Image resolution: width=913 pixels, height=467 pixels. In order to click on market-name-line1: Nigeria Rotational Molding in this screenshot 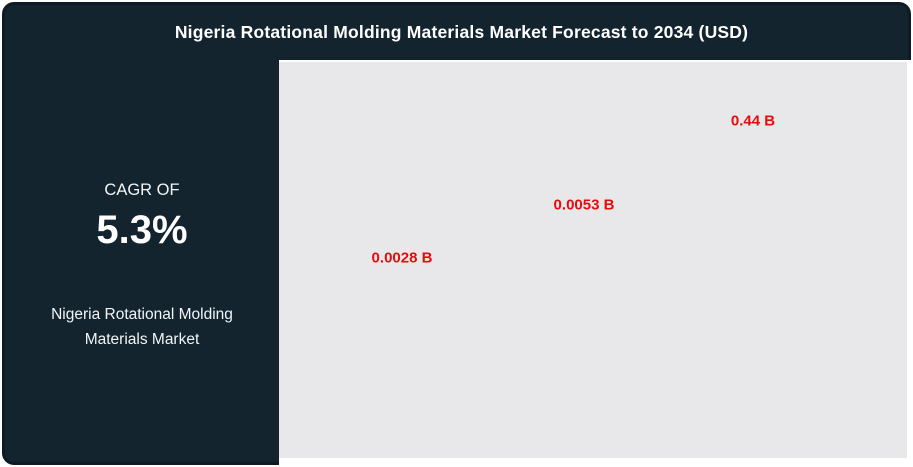, I will do `click(142, 314)`.